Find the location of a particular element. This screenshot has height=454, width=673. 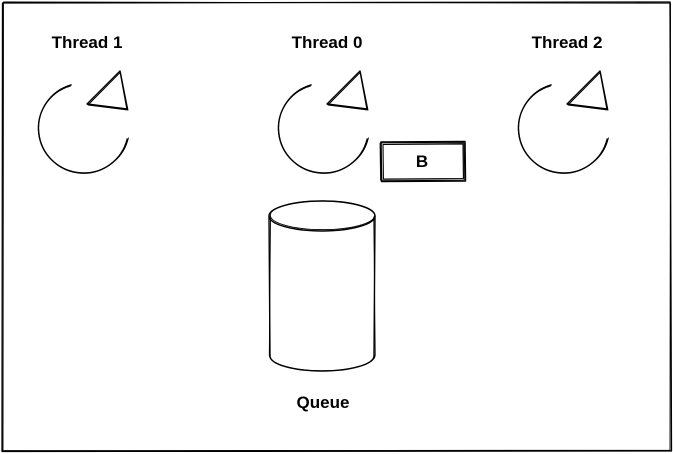

task-box-label: B is located at coordinates (422, 161).